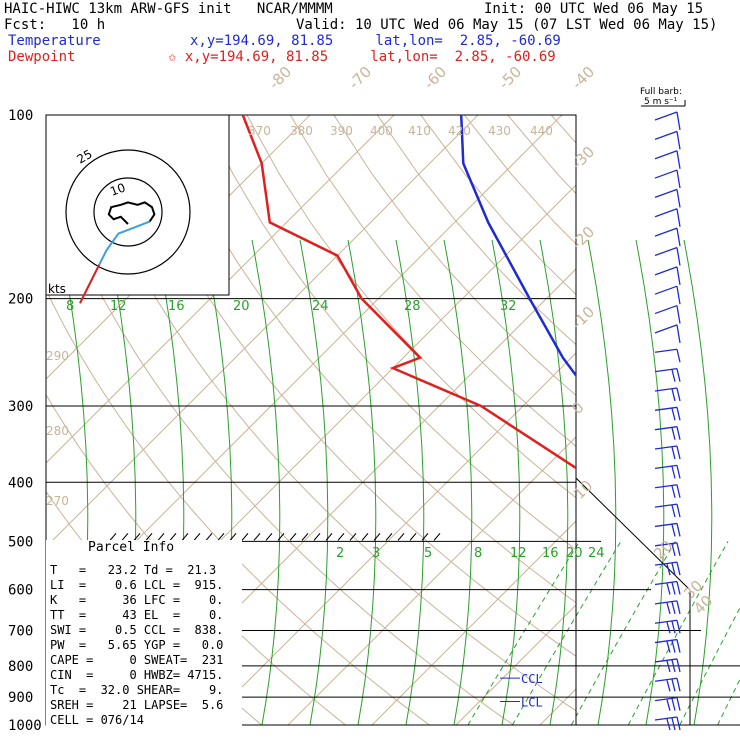 The height and width of the screenshot is (740, 740). What do you see at coordinates (42, 57) in the screenshot?
I see `dewpoint-label: Dewpoint` at bounding box center [42, 57].